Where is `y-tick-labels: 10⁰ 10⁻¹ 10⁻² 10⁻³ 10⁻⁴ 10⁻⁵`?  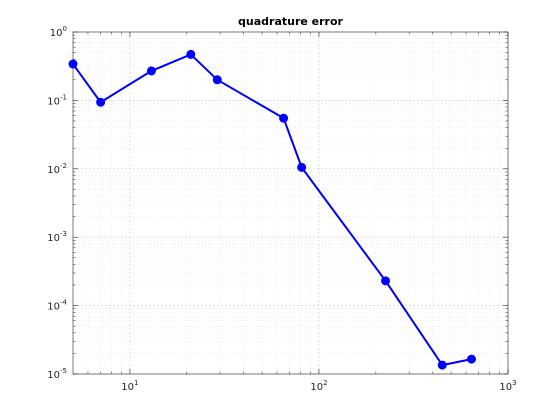 y-tick-labels: 10⁰ 10⁻¹ 10⁻² 10⁻³ 10⁻⁴ 10⁻⁵ is located at coordinates (57, 203).